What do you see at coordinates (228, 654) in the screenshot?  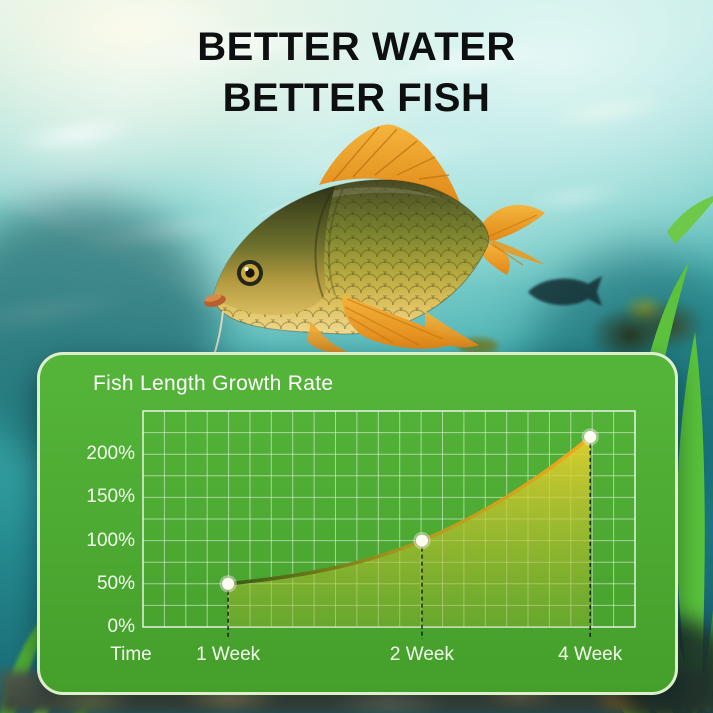 I see `x-tick-label: 1 Week` at bounding box center [228, 654].